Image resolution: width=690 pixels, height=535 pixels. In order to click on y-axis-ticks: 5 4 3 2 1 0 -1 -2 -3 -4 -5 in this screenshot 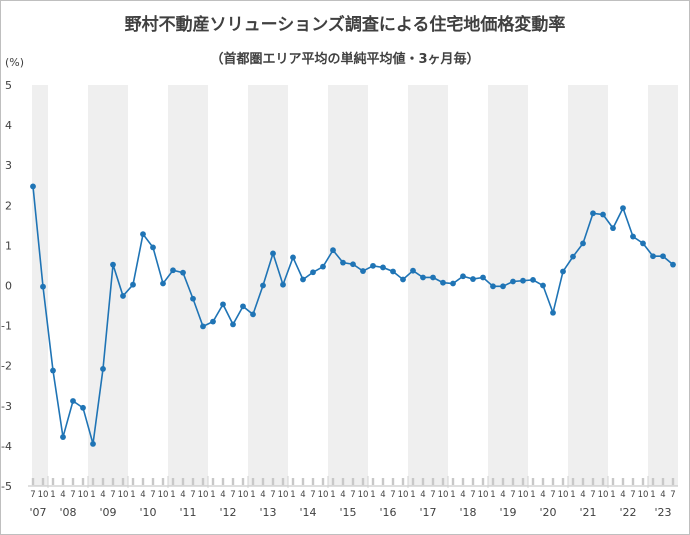, I will do `click(6, 286)`.